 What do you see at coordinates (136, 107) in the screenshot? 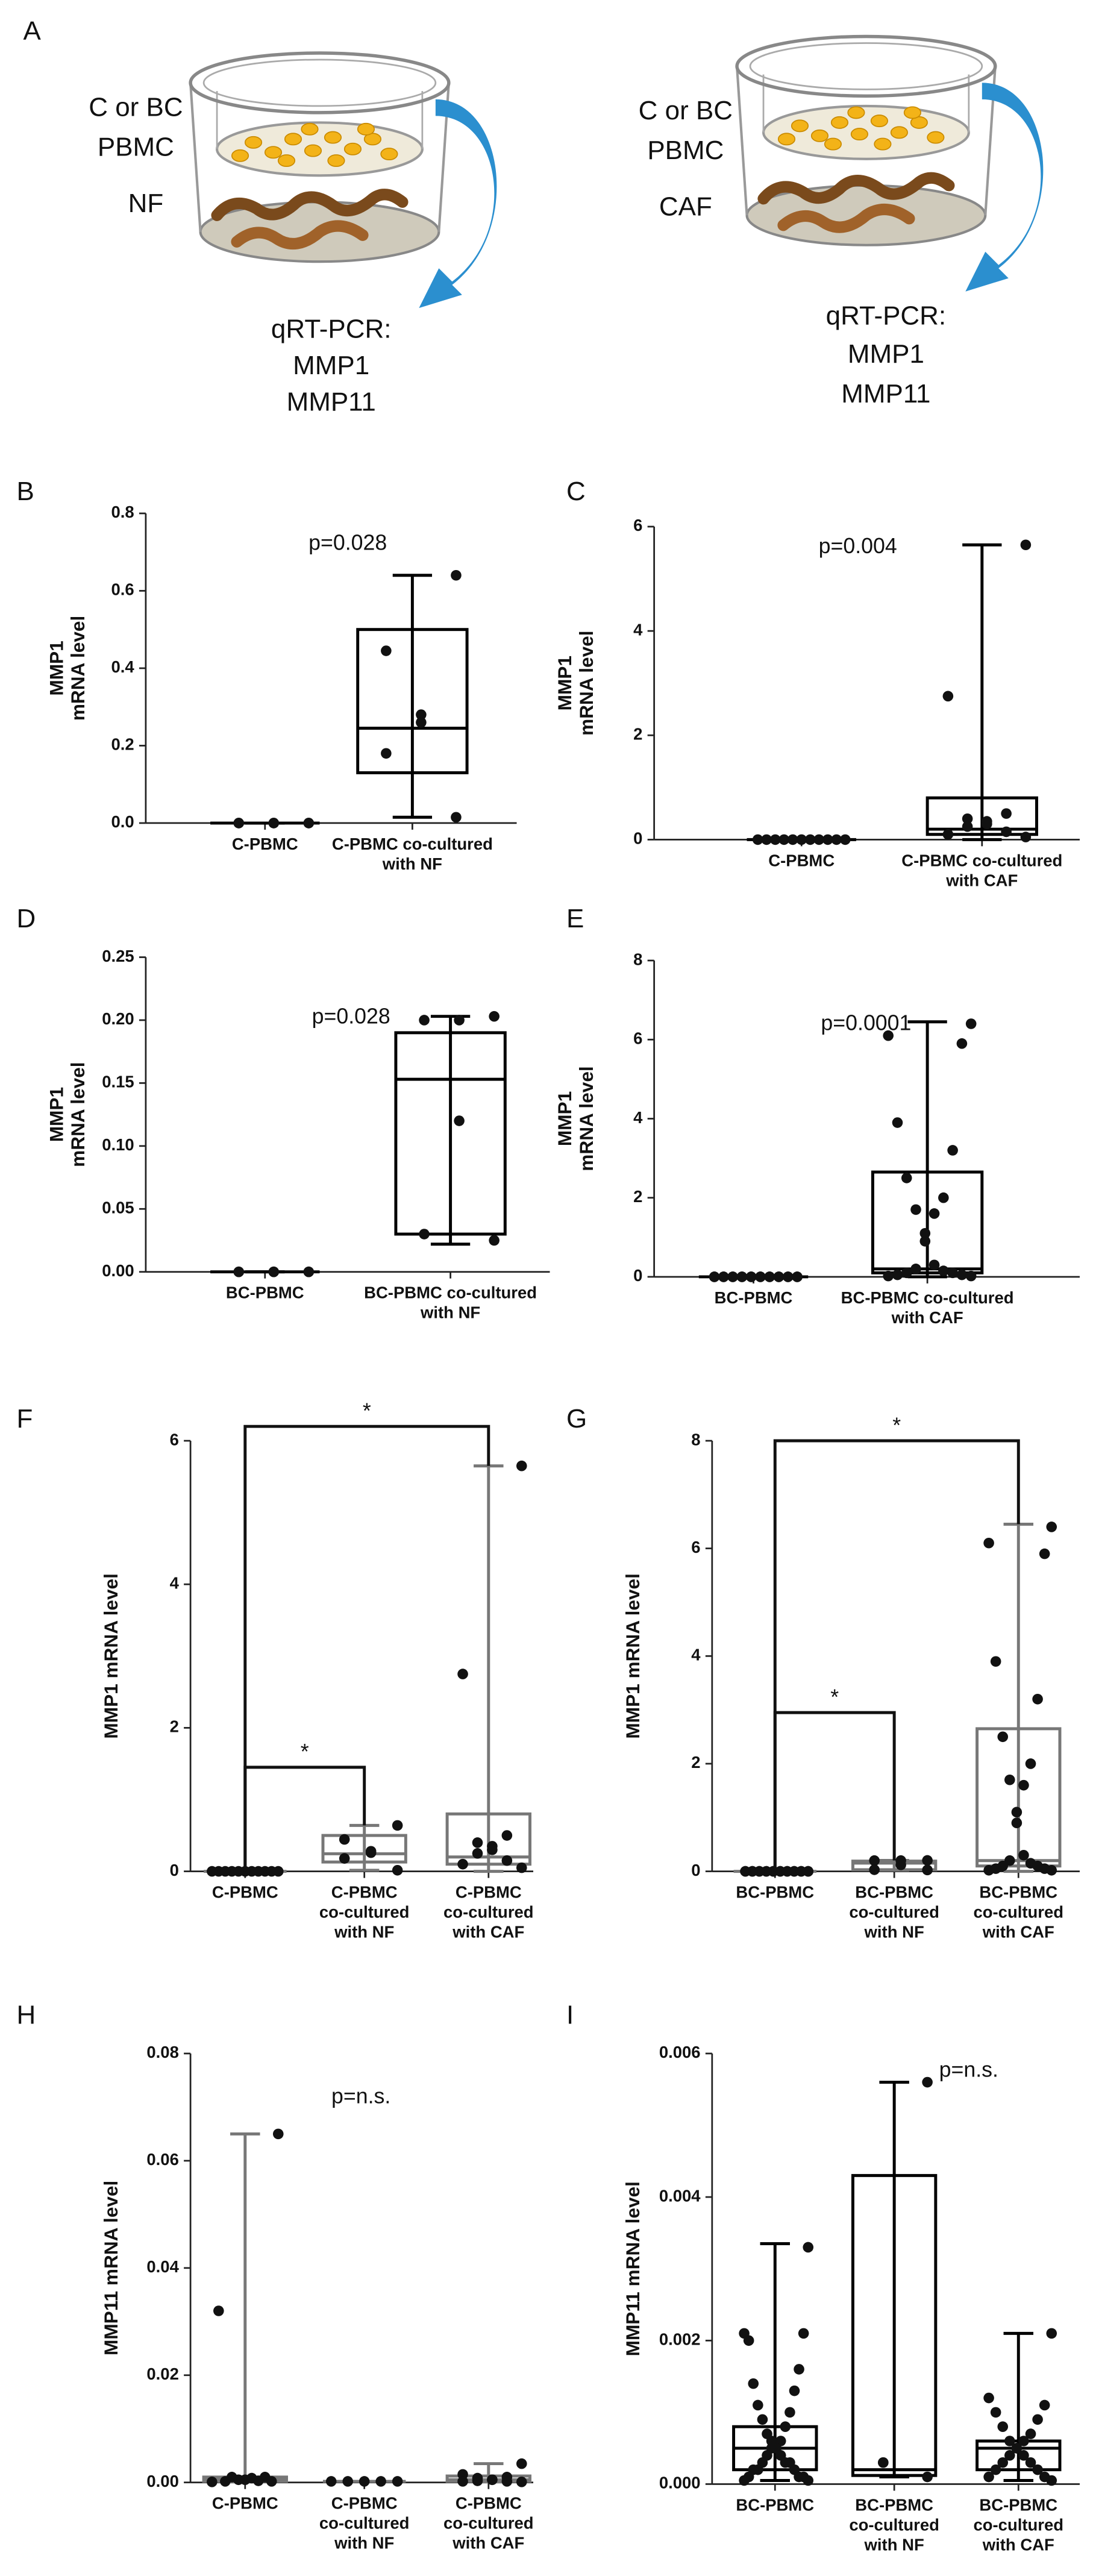
I see `diagram-label: C or BC` at bounding box center [136, 107].